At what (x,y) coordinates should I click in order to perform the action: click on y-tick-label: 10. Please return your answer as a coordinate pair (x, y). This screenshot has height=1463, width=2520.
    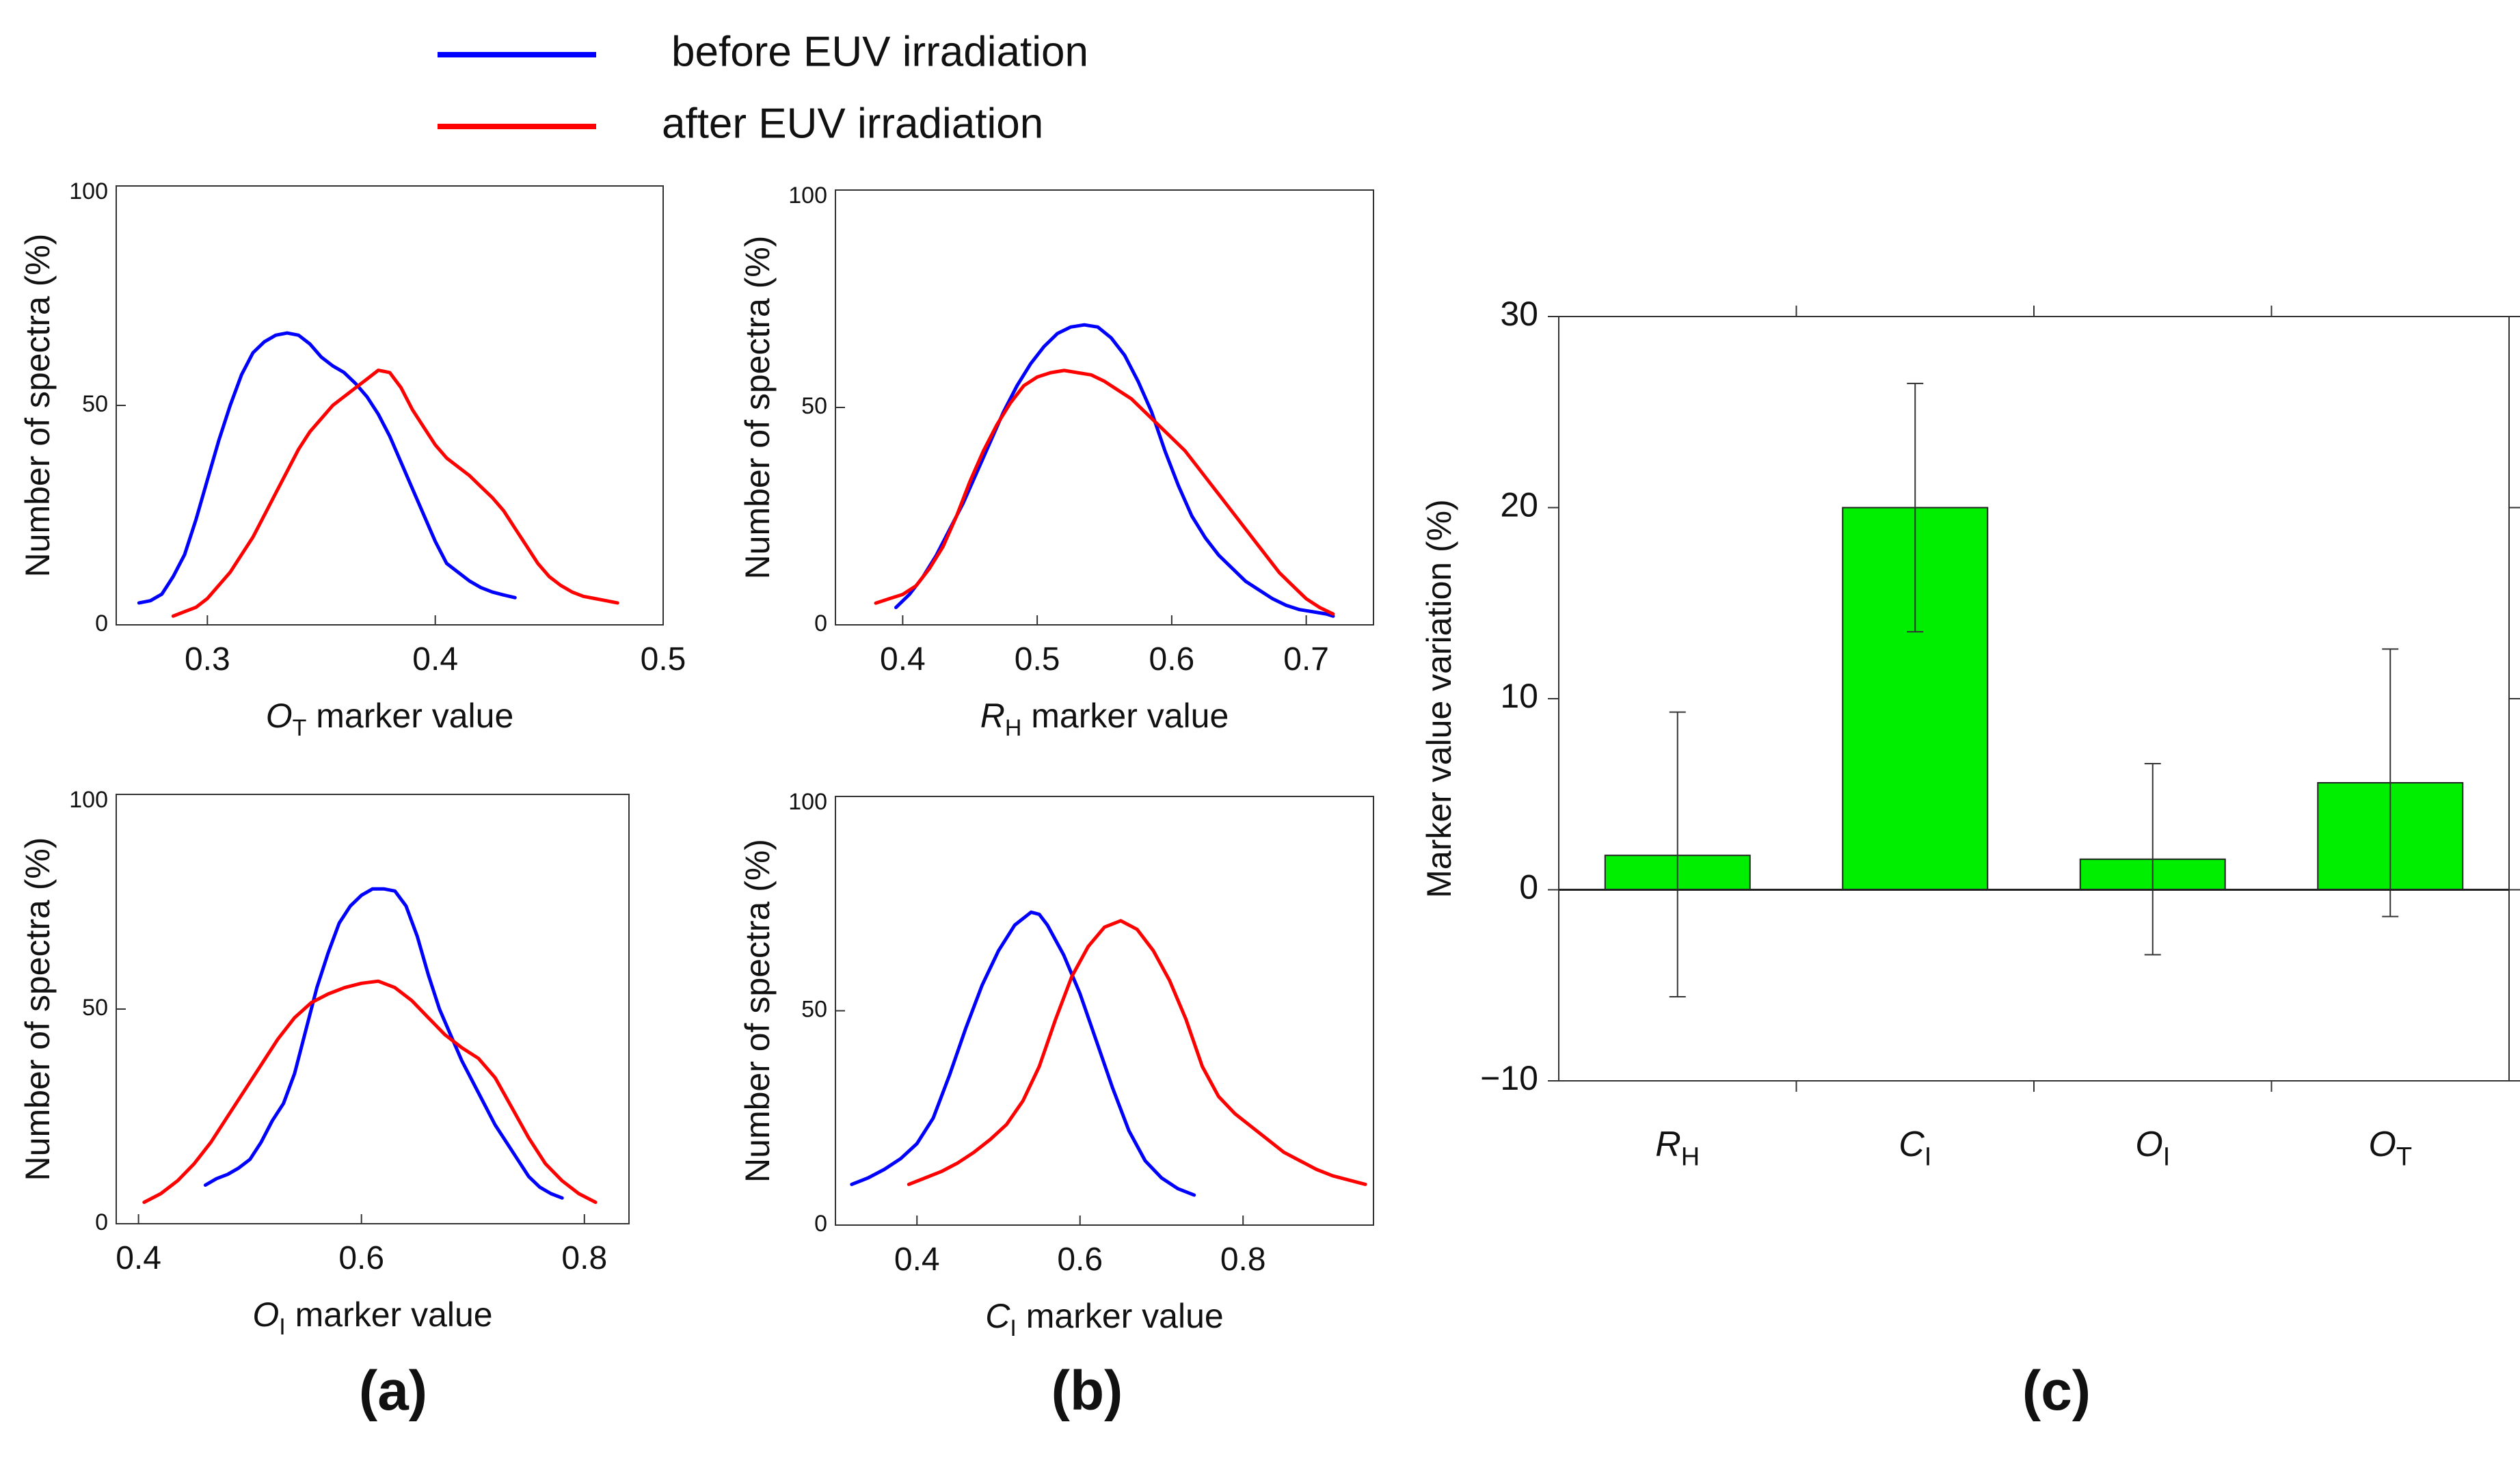
    Looking at the image, I should click on (1519, 696).